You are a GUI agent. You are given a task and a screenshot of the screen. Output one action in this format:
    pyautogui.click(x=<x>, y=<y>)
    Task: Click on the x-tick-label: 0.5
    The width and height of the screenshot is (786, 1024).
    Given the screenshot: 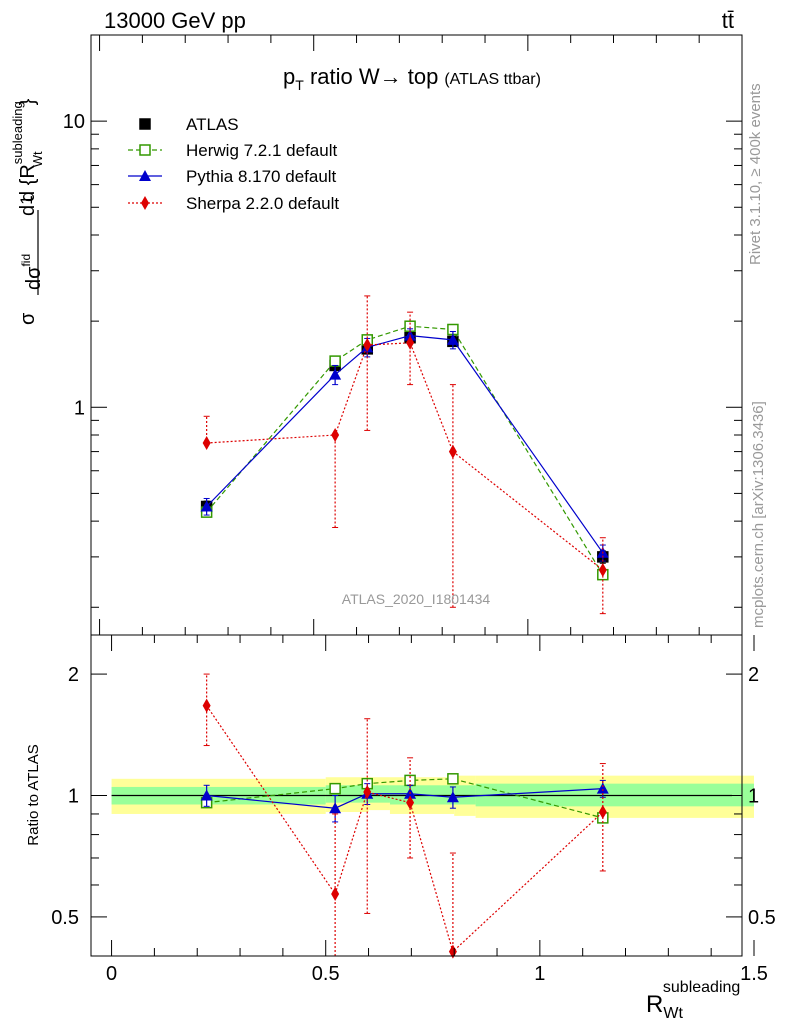 What is the action you would take?
    pyautogui.click(x=326, y=974)
    